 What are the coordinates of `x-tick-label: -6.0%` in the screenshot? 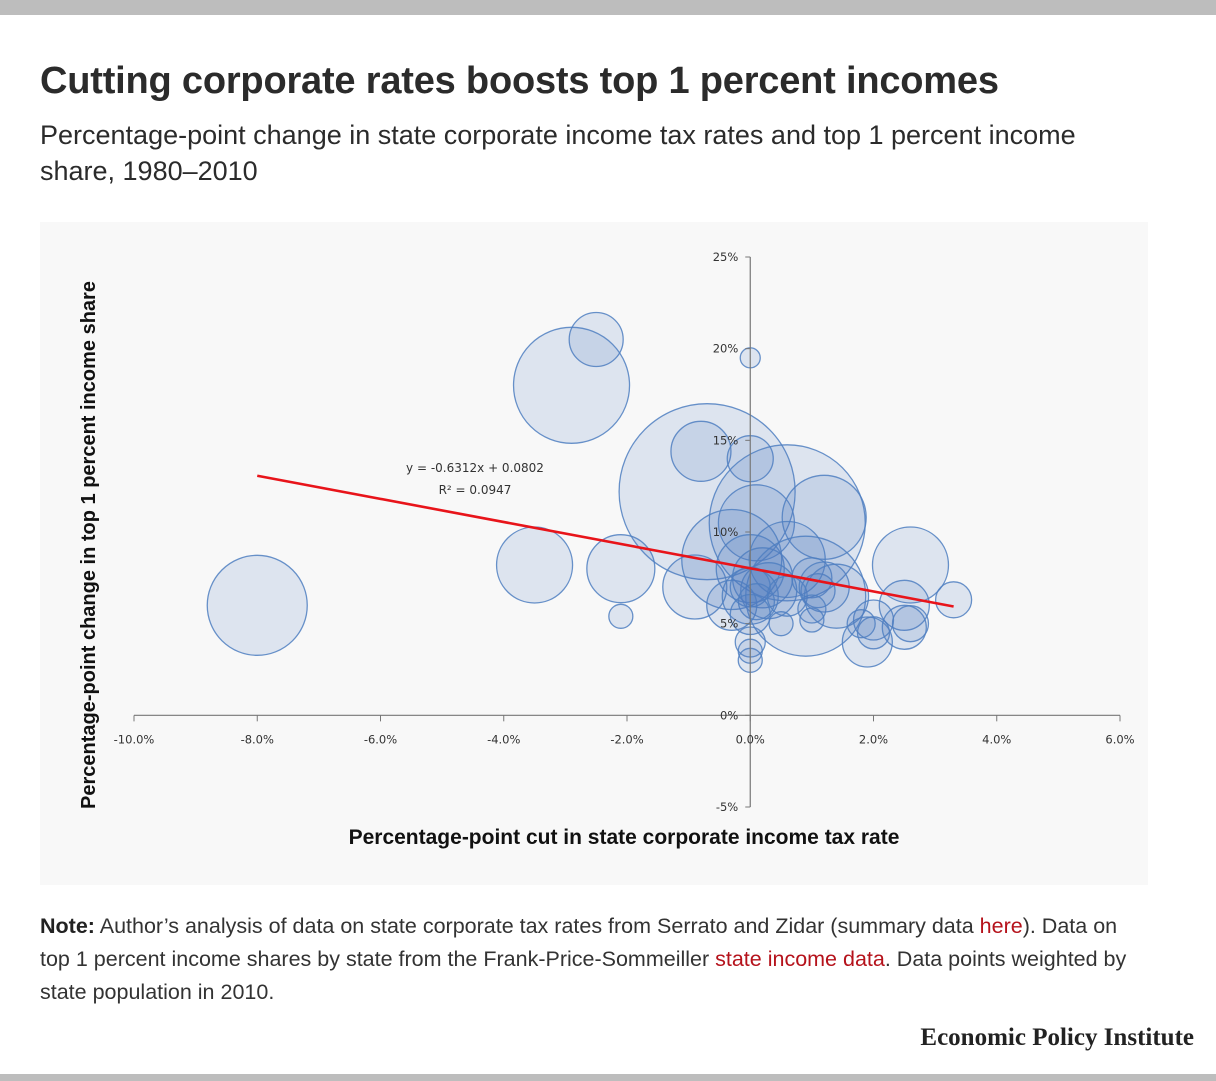 It's located at (380, 739).